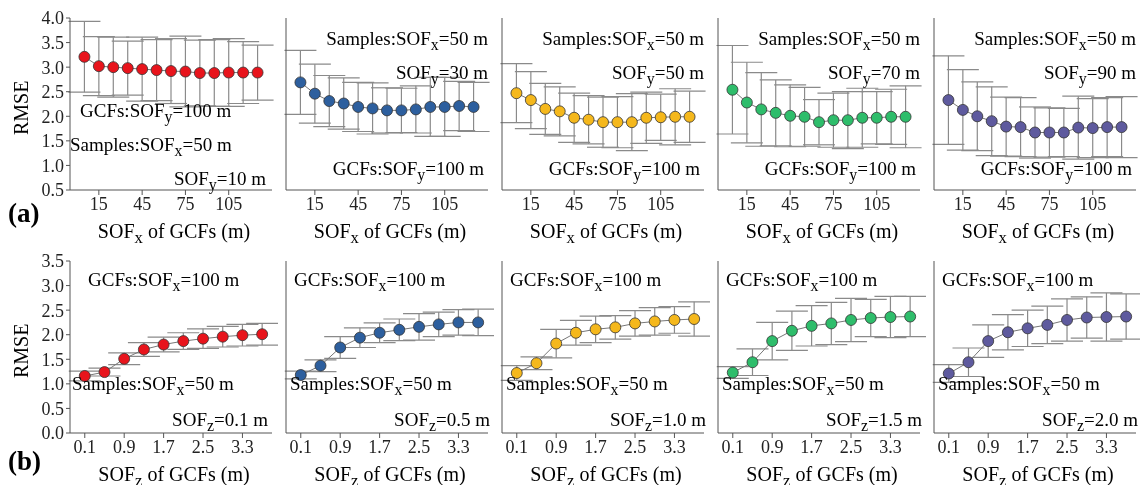  What do you see at coordinates (442, 422) in the screenshot?
I see `annotation: SOF$_{z}$=0.5 m` at bounding box center [442, 422].